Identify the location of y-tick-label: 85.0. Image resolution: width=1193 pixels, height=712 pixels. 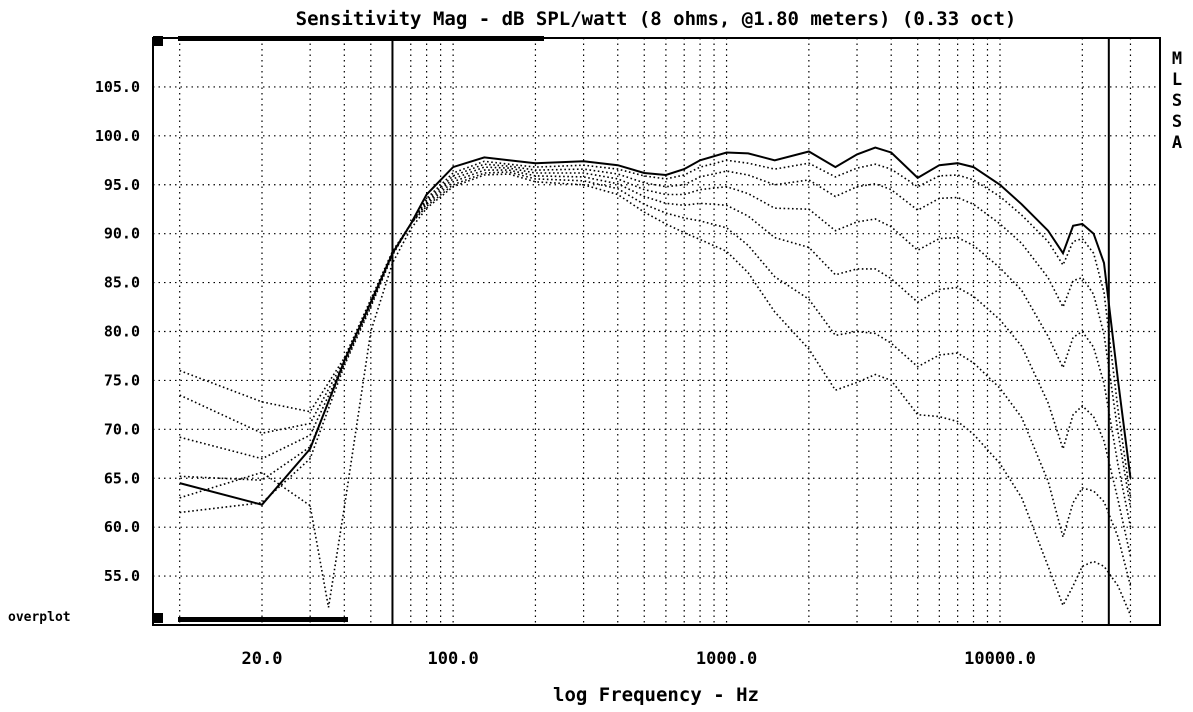
(122, 283).